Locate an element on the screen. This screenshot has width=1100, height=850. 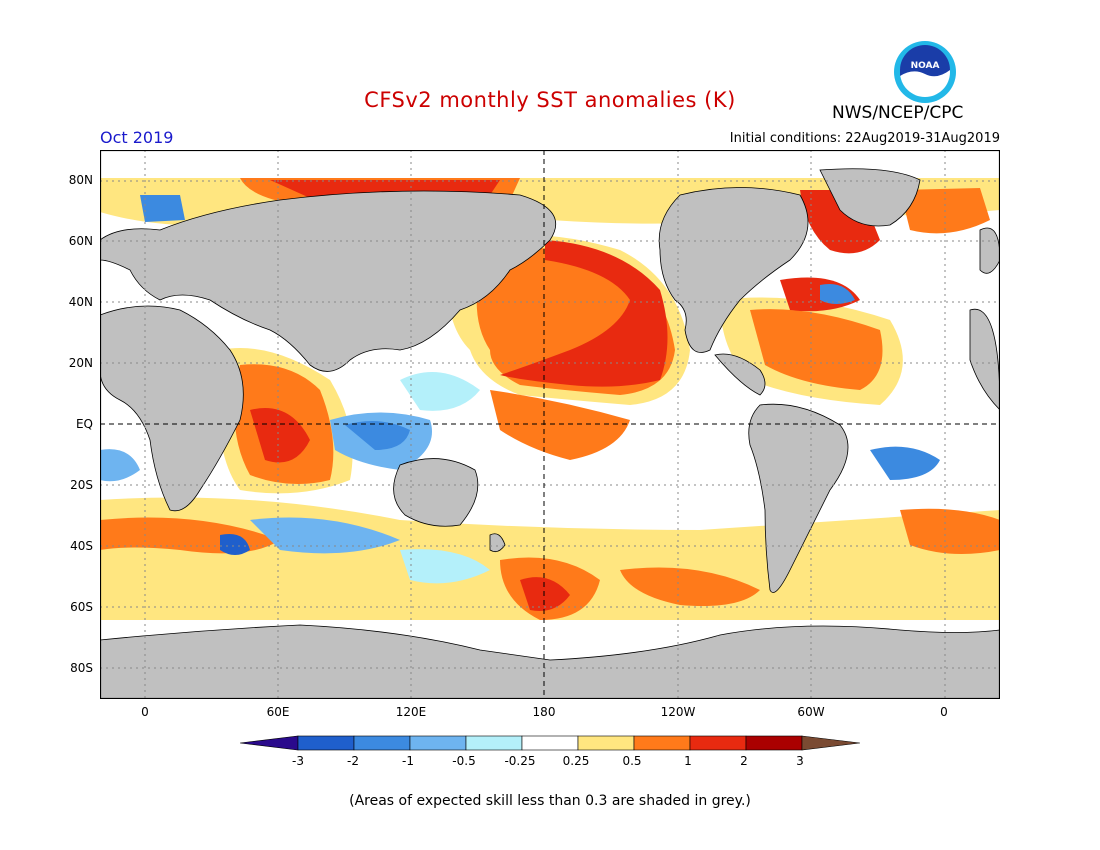
colorbar-label: 2 is located at coordinates (744, 761).